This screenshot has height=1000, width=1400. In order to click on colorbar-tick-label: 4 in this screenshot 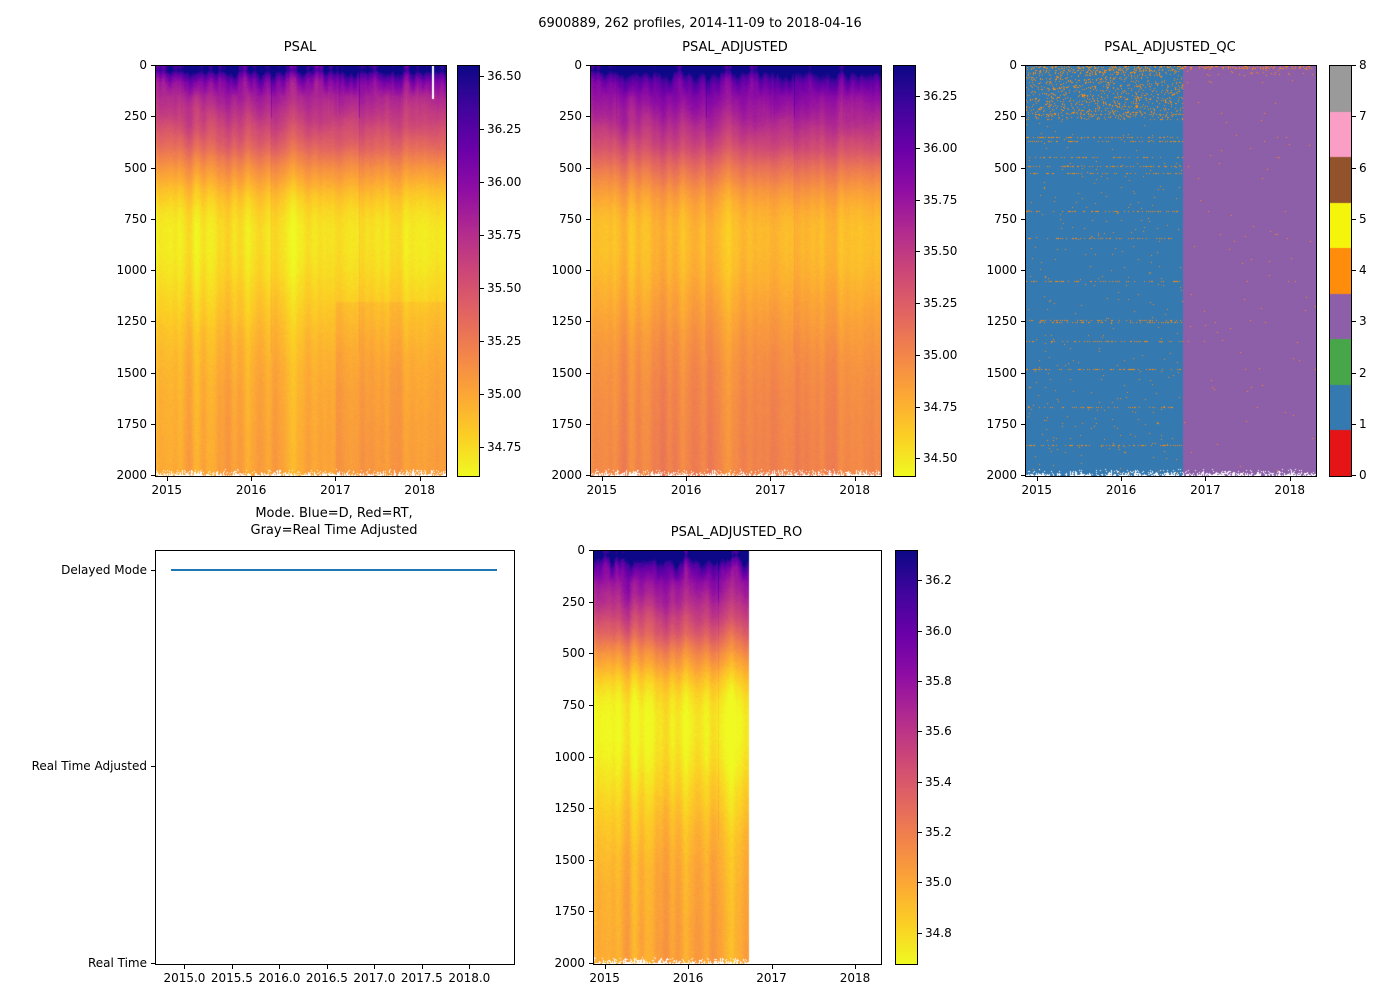, I will do `click(1363, 270)`.